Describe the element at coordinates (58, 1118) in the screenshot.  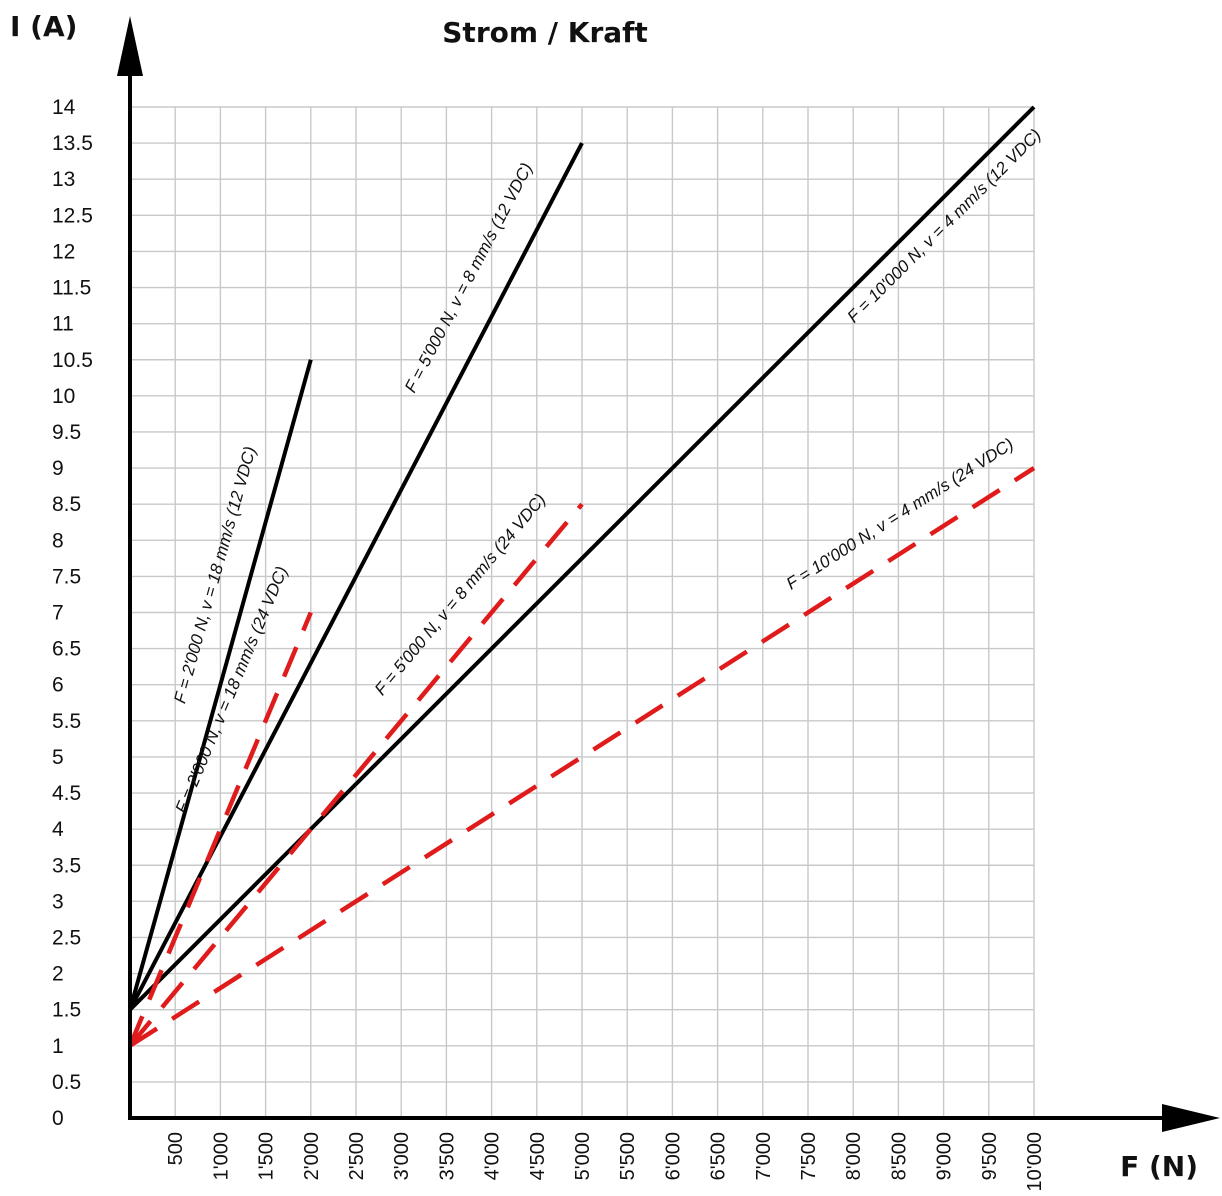
I see `y-tick-label: 0` at that location.